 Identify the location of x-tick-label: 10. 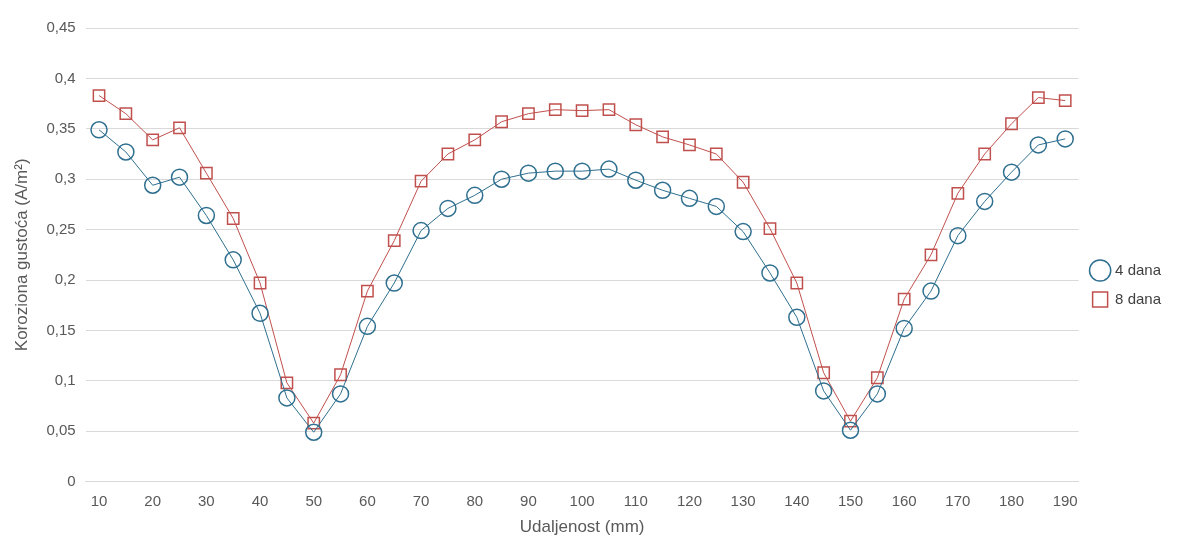
(99, 500).